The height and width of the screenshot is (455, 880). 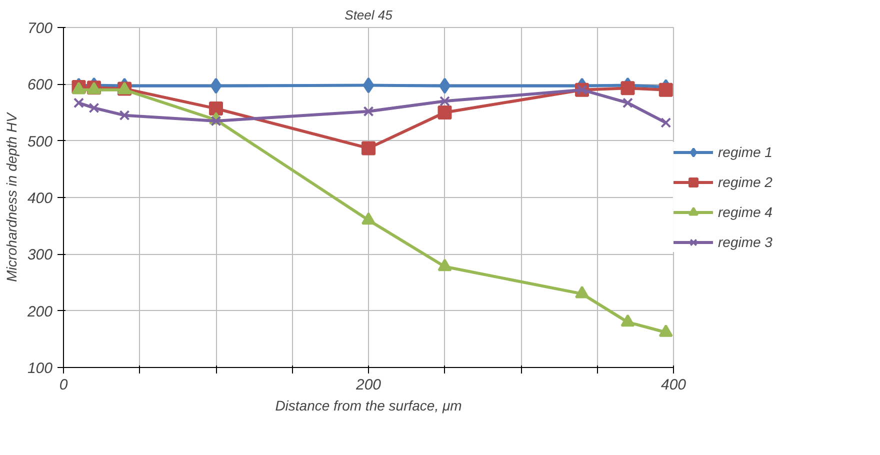 I want to click on legend-label: regime 4, so click(x=746, y=212).